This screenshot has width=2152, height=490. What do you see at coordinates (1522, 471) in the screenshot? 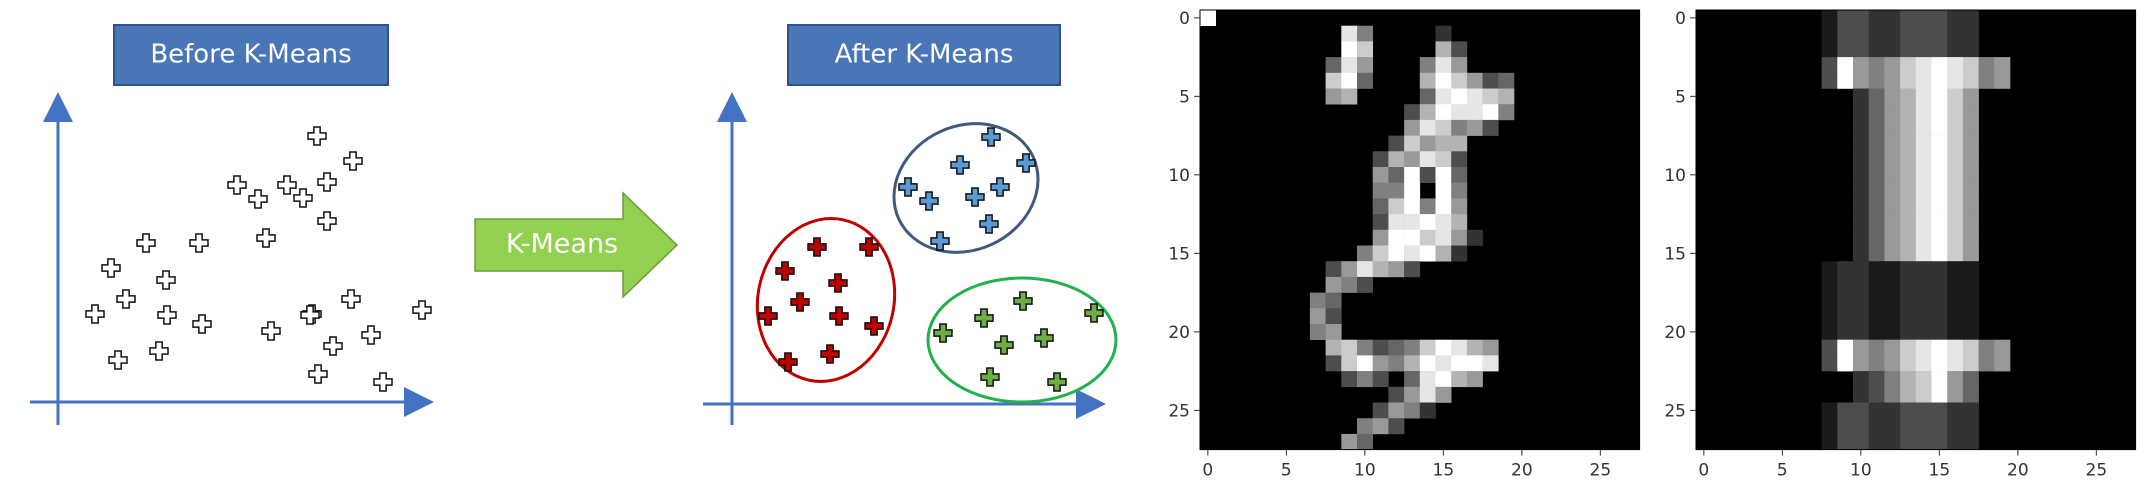
I see `x-tick-label: 20` at bounding box center [1522, 471].